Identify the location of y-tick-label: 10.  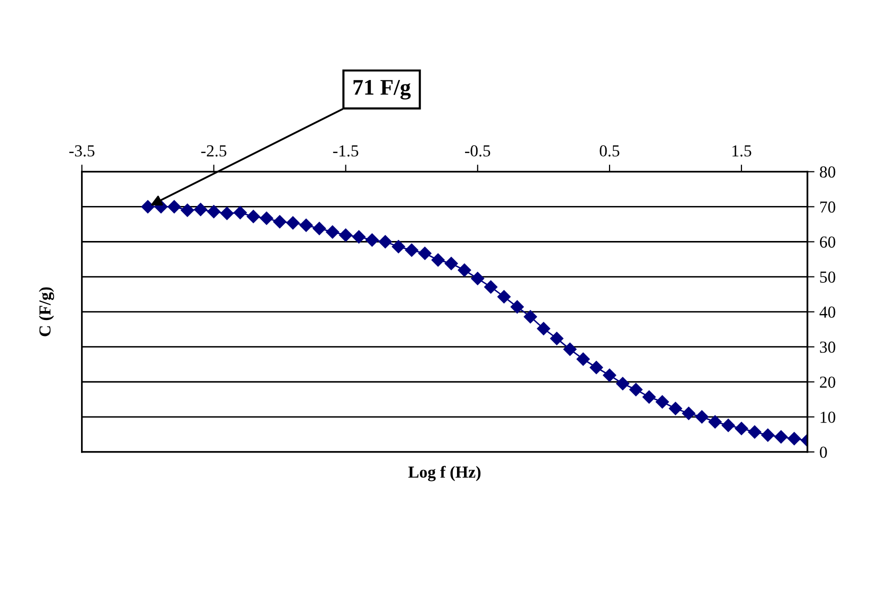
(828, 417).